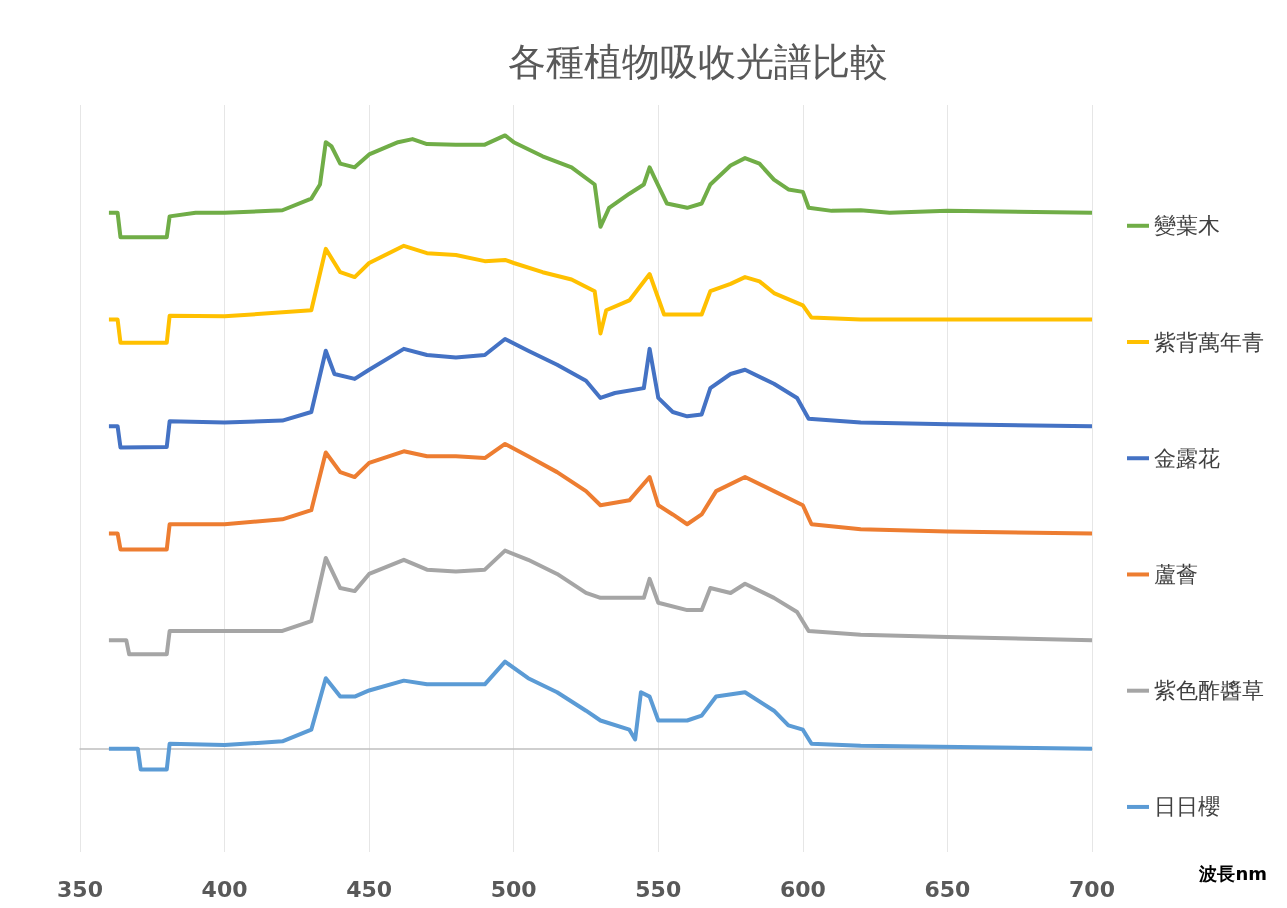  What do you see at coordinates (1209, 342) in the screenshot?
I see `legend-label: 紫背萬年青` at bounding box center [1209, 342].